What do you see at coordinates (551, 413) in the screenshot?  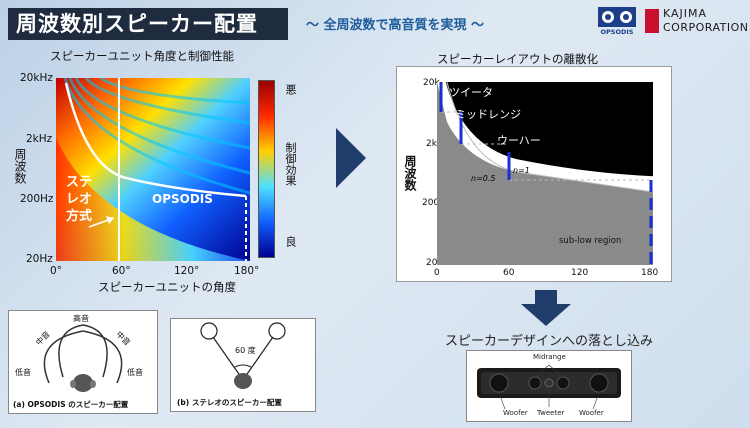 I see `tweeter-callout: Tweeter` at bounding box center [551, 413].